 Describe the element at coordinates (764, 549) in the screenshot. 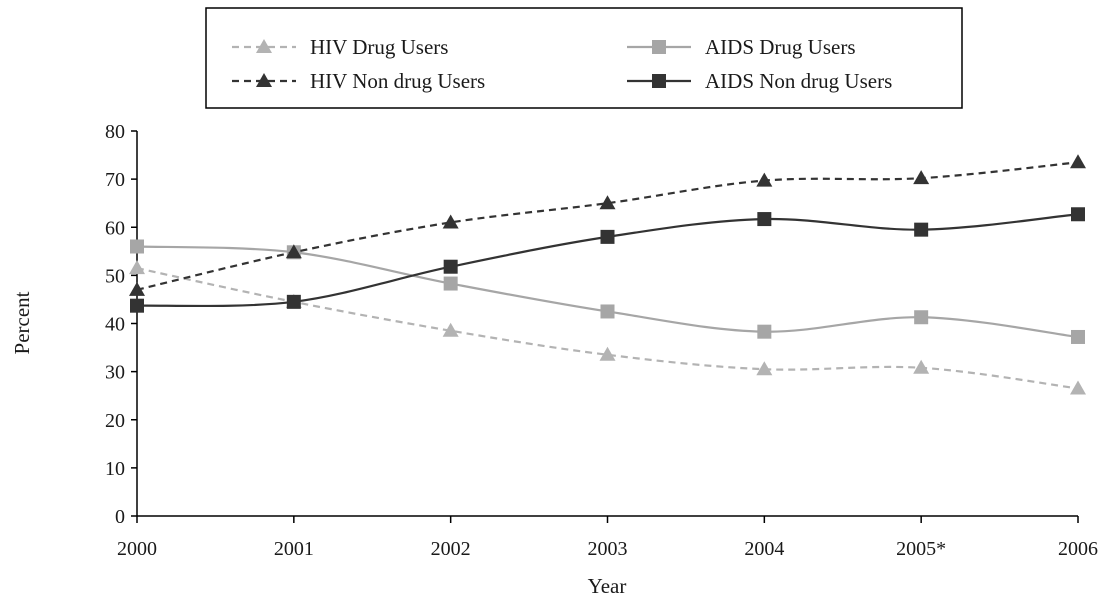

I see `x-tick-label: 2004` at that location.